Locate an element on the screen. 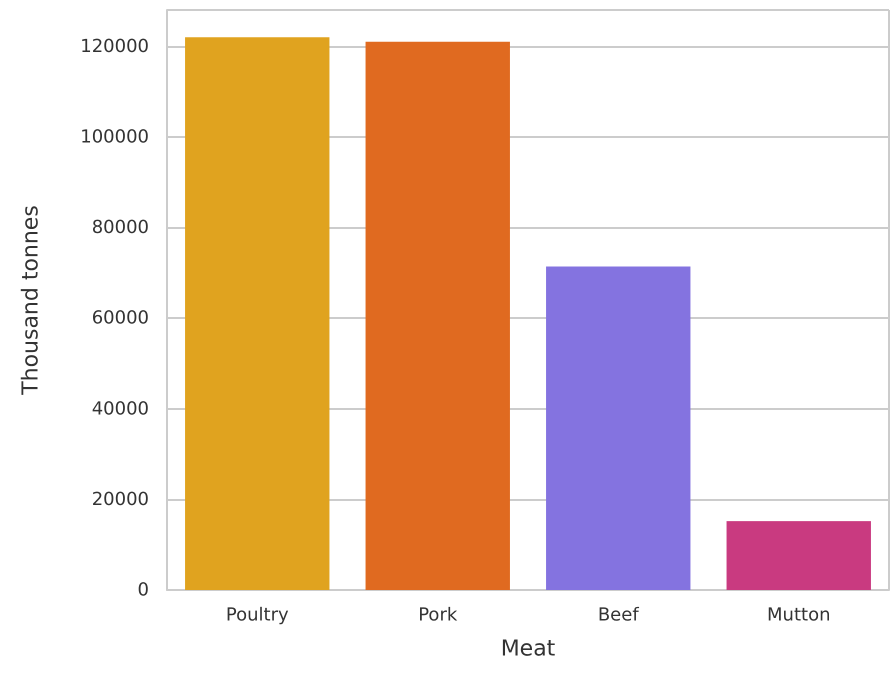  y-tick-label: 80000 is located at coordinates (120, 227).